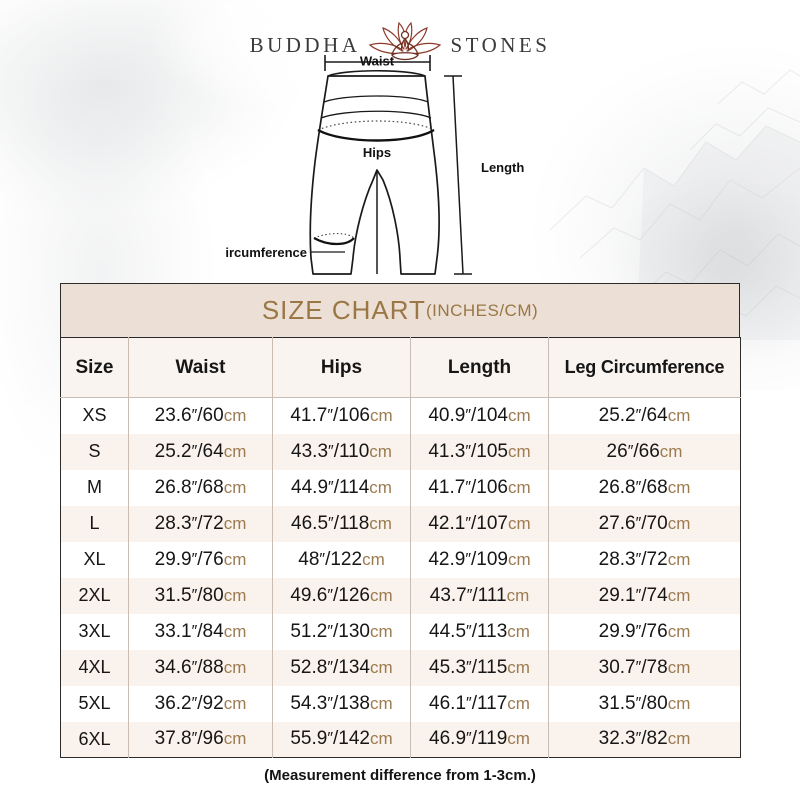 This screenshot has height=800, width=800. What do you see at coordinates (94, 523) in the screenshot?
I see `cell-size: L` at bounding box center [94, 523].